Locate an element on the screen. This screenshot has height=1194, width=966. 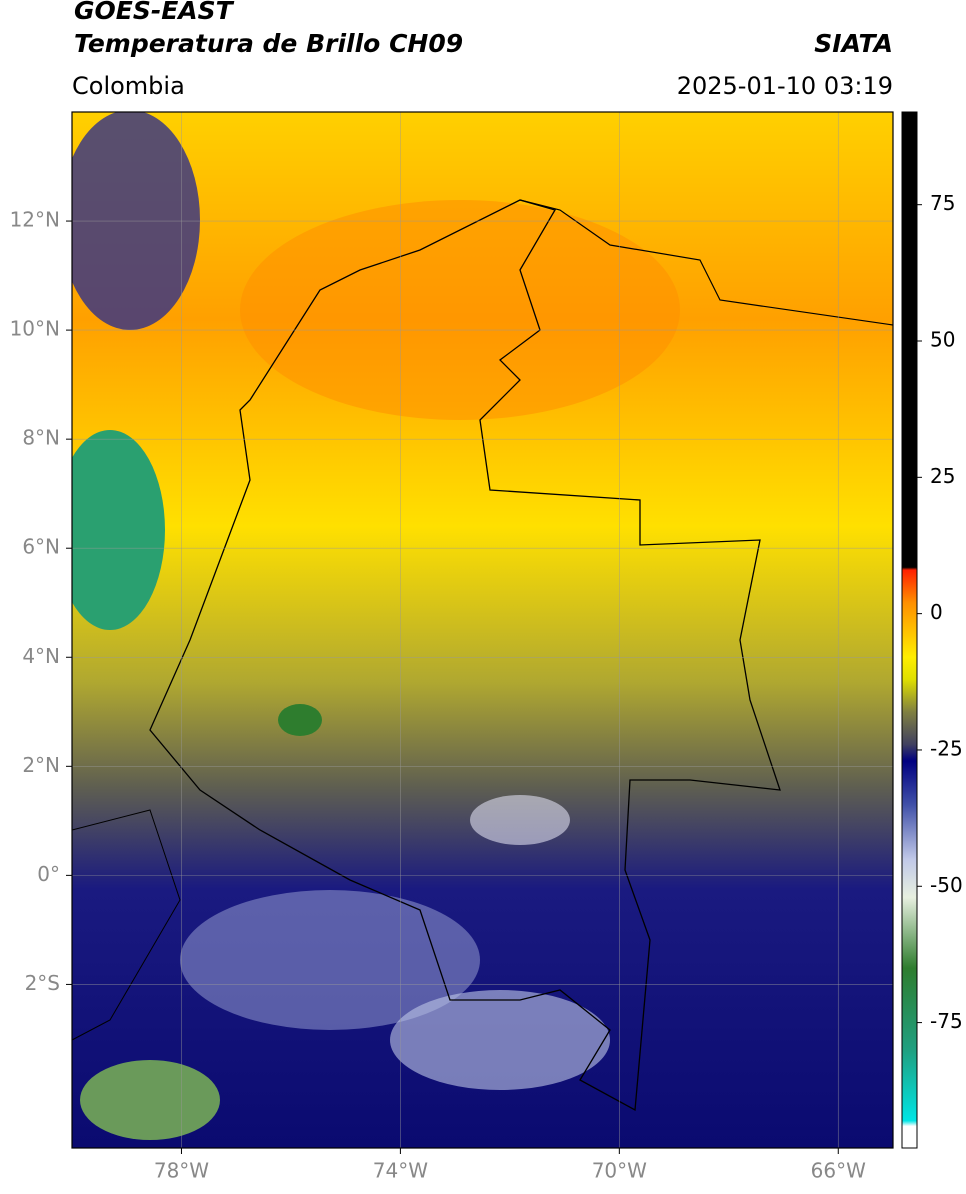
timestamp: 2025-01-10 03:19 is located at coordinates (785, 86).